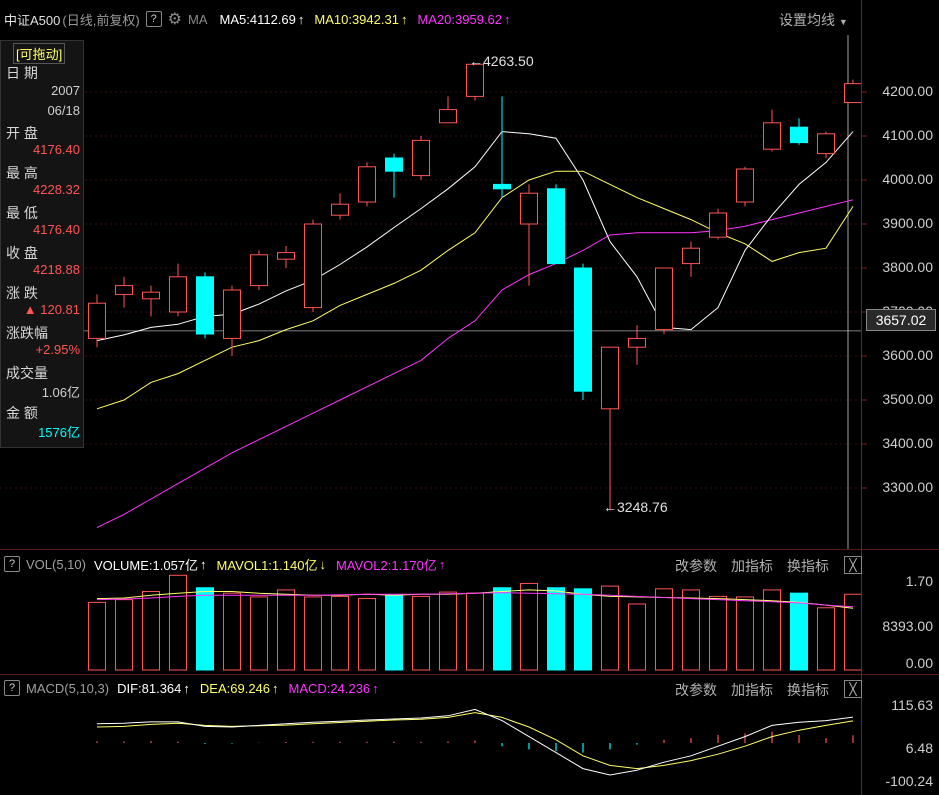 The width and height of the screenshot is (939, 795). Describe the element at coordinates (56, 564) in the screenshot. I see `volume-indicator-name: VOL(5,10)` at that location.